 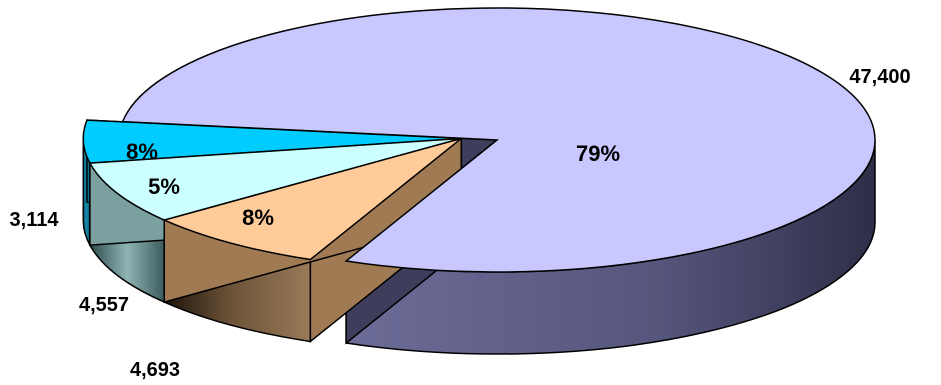 I want to click on pie-slice-2-value-label: 4,557, so click(x=104, y=305).